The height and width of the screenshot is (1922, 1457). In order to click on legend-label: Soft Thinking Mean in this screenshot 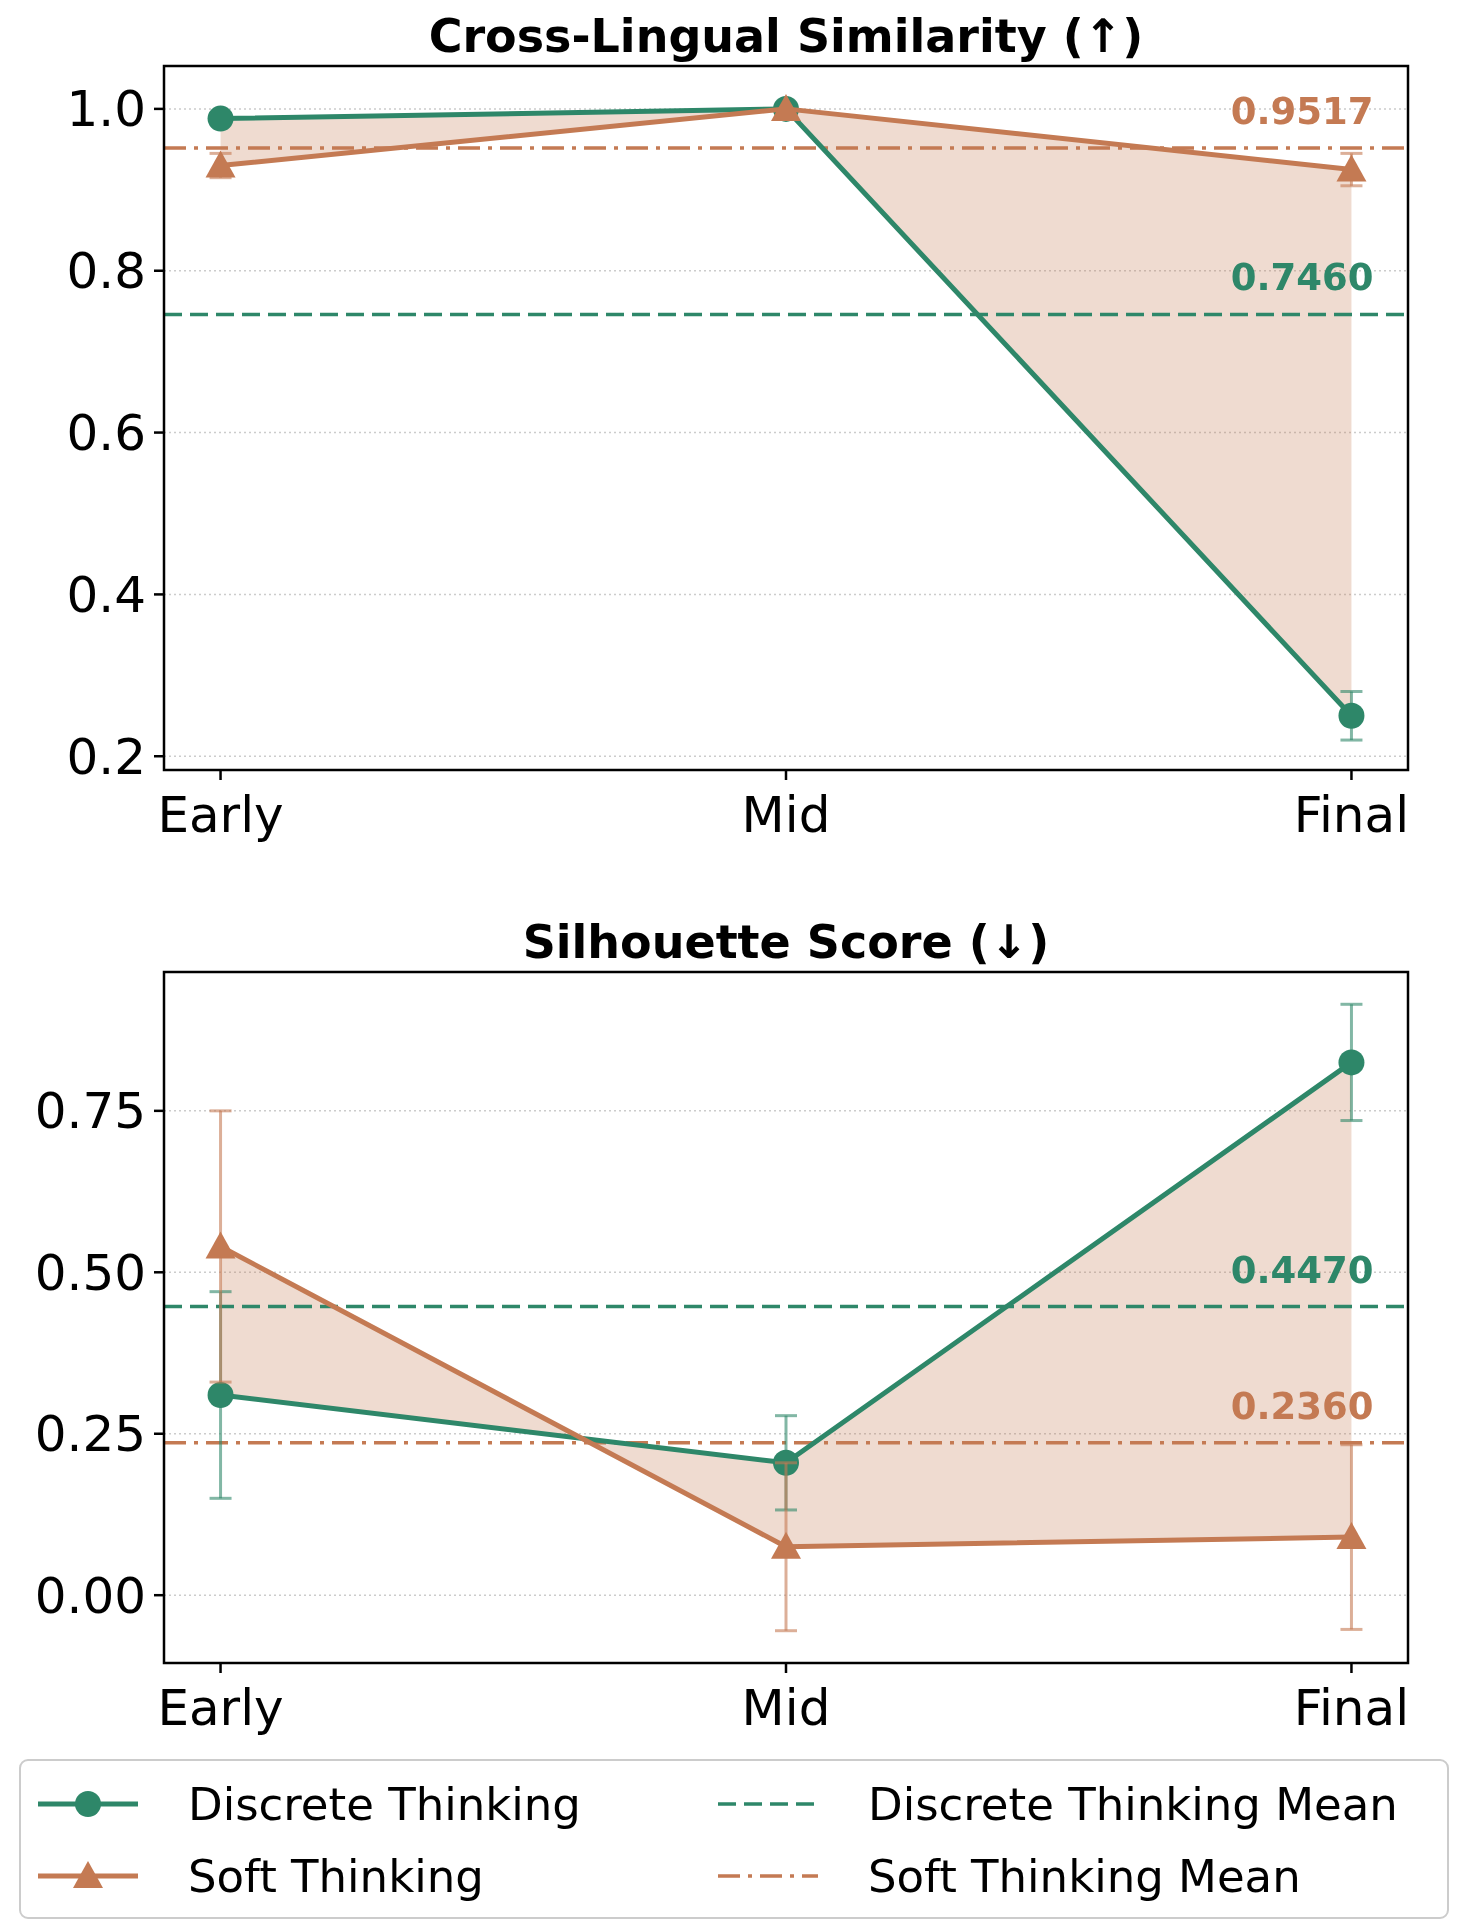, I will do `click(1084, 1876)`.